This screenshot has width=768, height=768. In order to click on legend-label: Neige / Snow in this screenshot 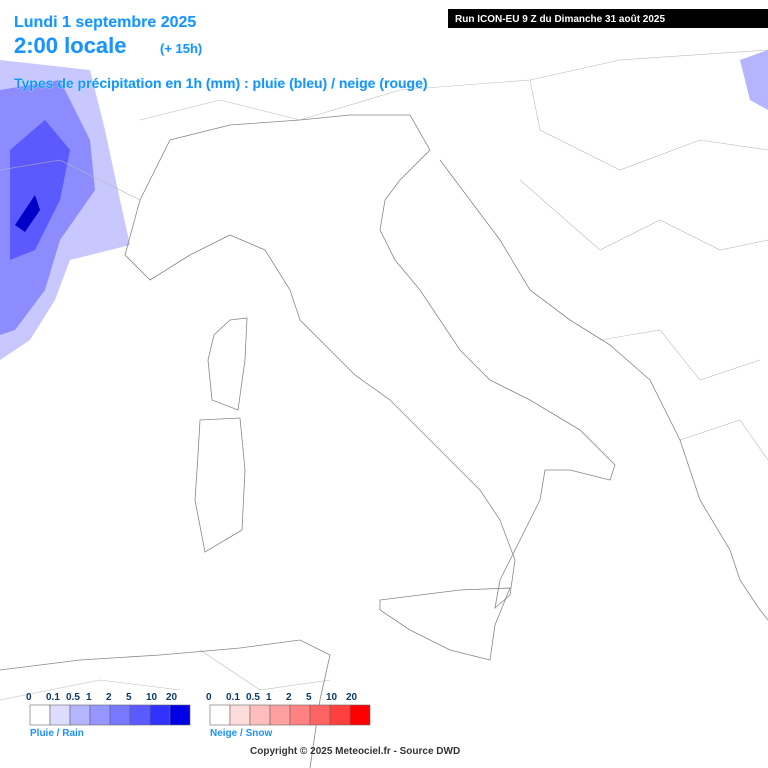, I will do `click(241, 733)`.